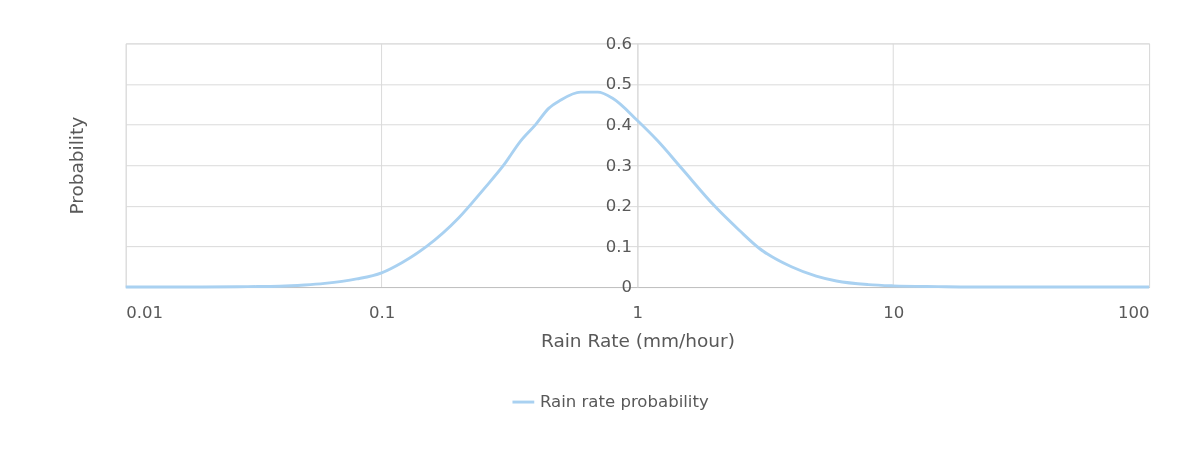 Image resolution: width=1190 pixels, height=470 pixels. What do you see at coordinates (619, 84) in the screenshot?
I see `y-tick-label: 0.5` at bounding box center [619, 84].